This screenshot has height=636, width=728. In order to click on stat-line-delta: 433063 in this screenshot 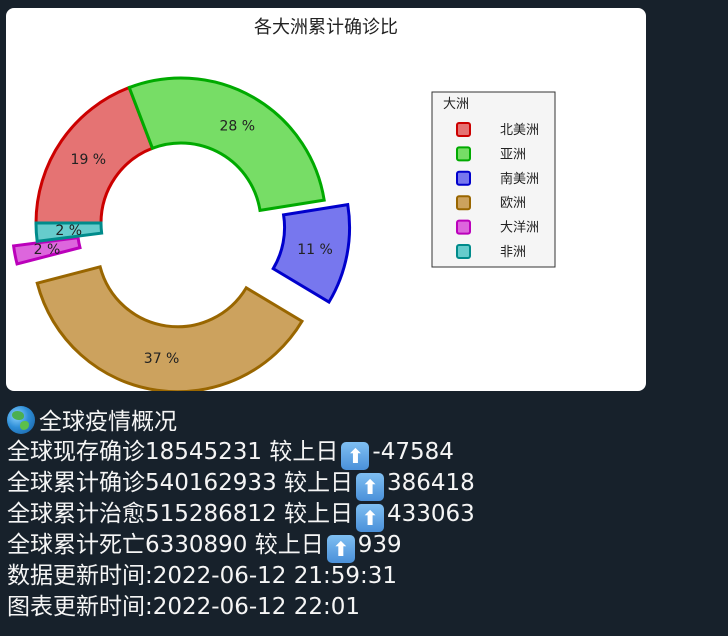, I will do `click(431, 514)`.